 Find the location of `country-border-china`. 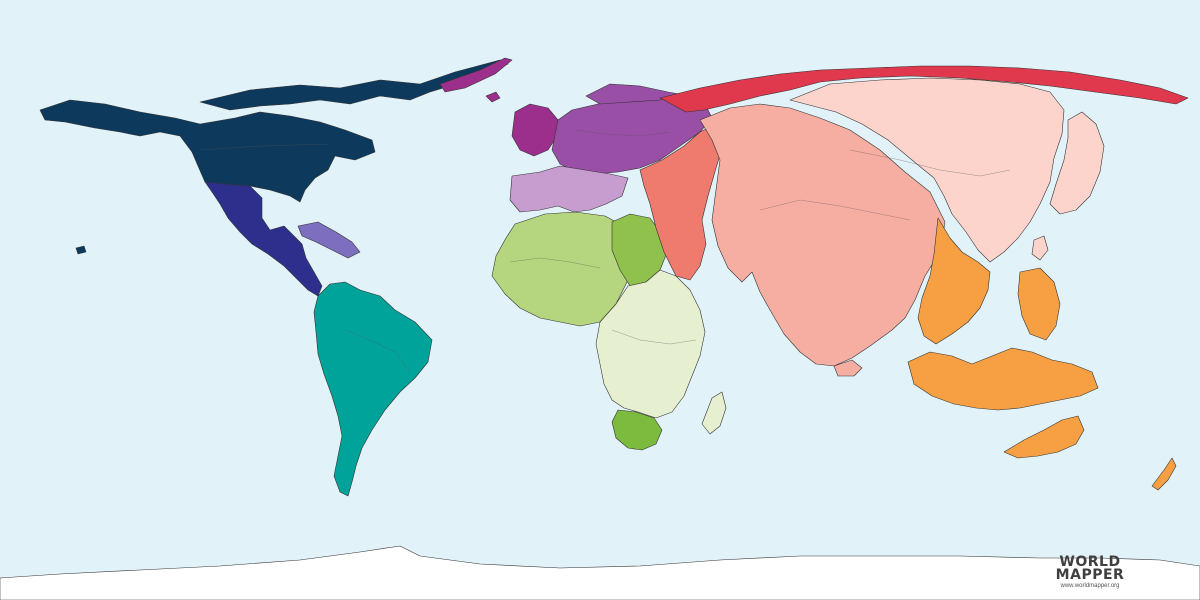

country-border-china is located at coordinates (930, 163).